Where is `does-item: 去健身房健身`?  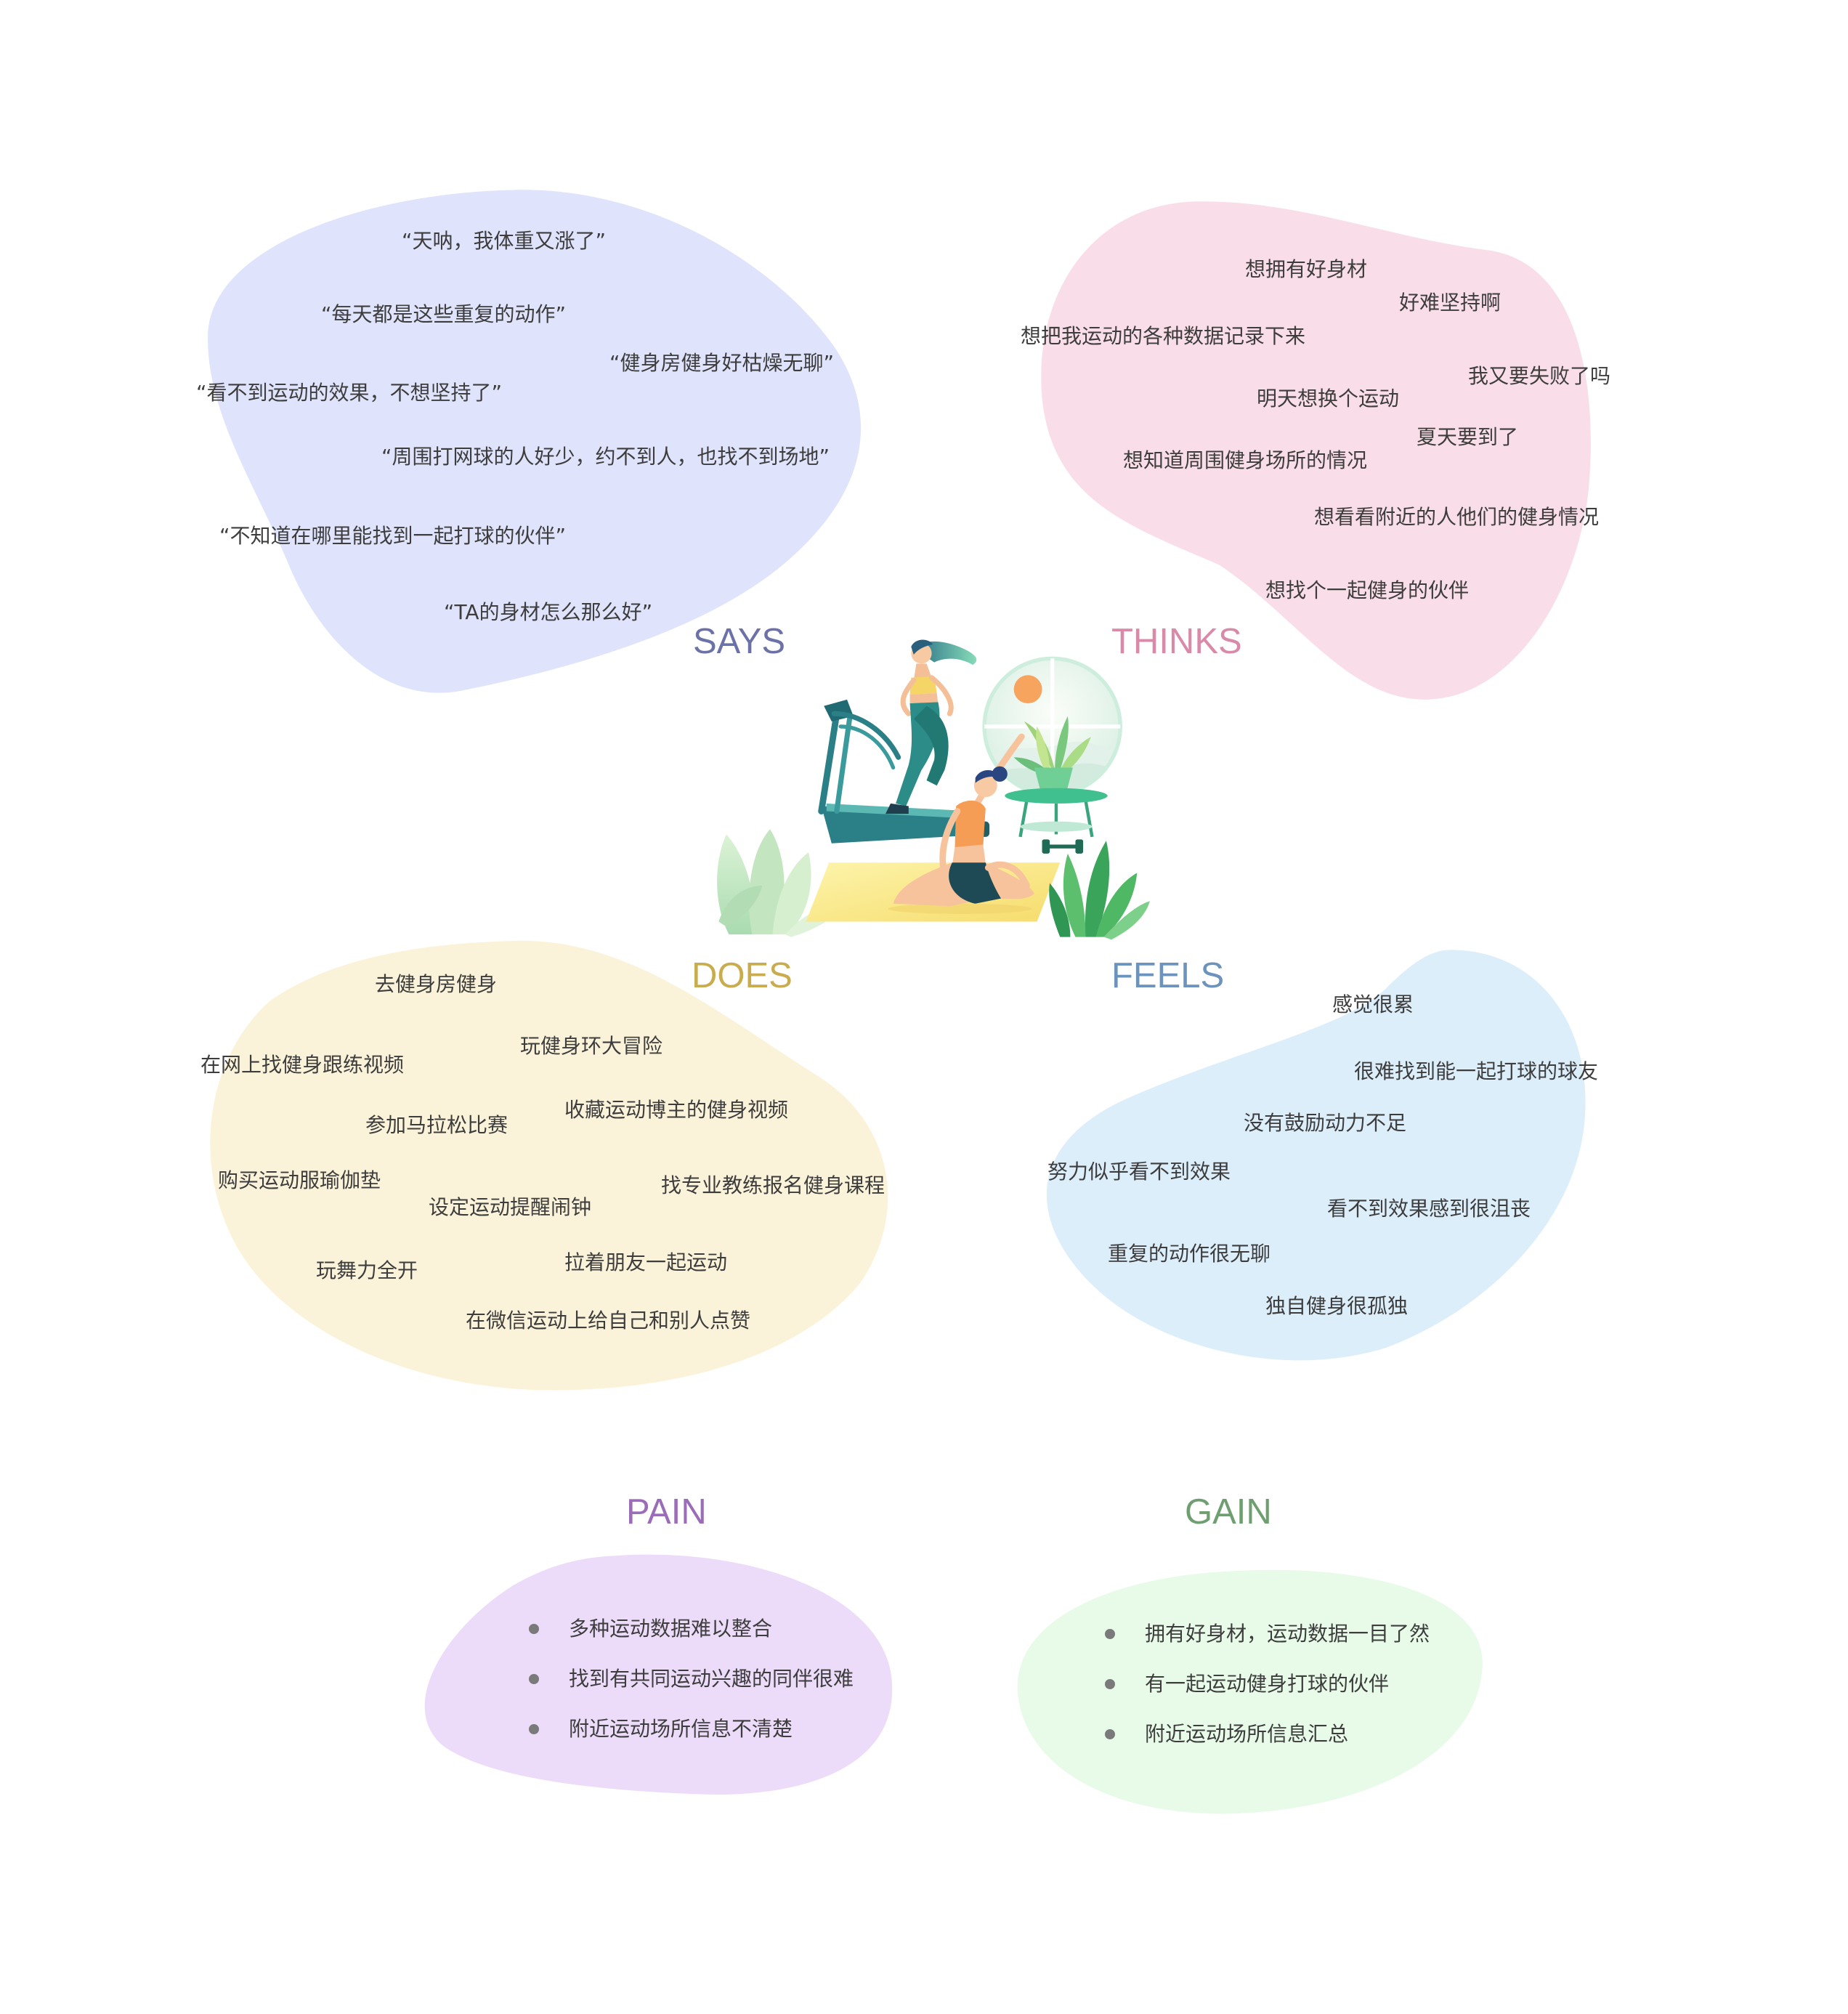
does-item: 去健身房健身 is located at coordinates (436, 984).